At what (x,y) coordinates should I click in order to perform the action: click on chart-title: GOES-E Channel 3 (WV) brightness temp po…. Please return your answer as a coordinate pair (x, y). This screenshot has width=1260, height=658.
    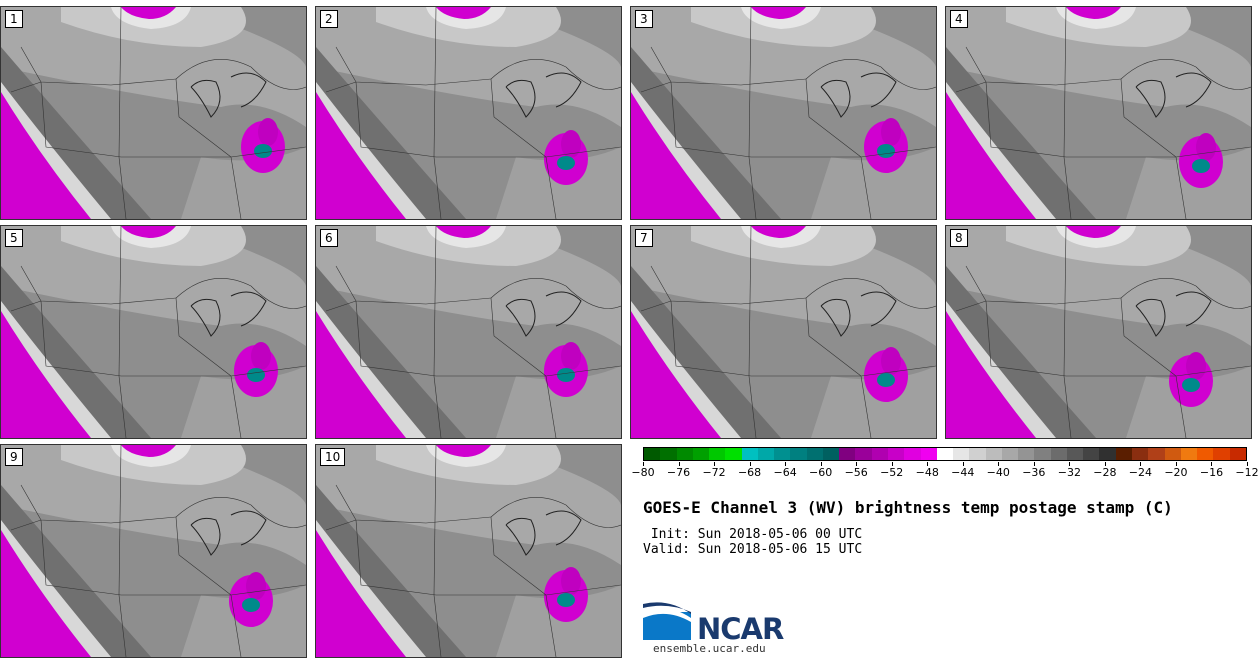
    Looking at the image, I should click on (908, 507).